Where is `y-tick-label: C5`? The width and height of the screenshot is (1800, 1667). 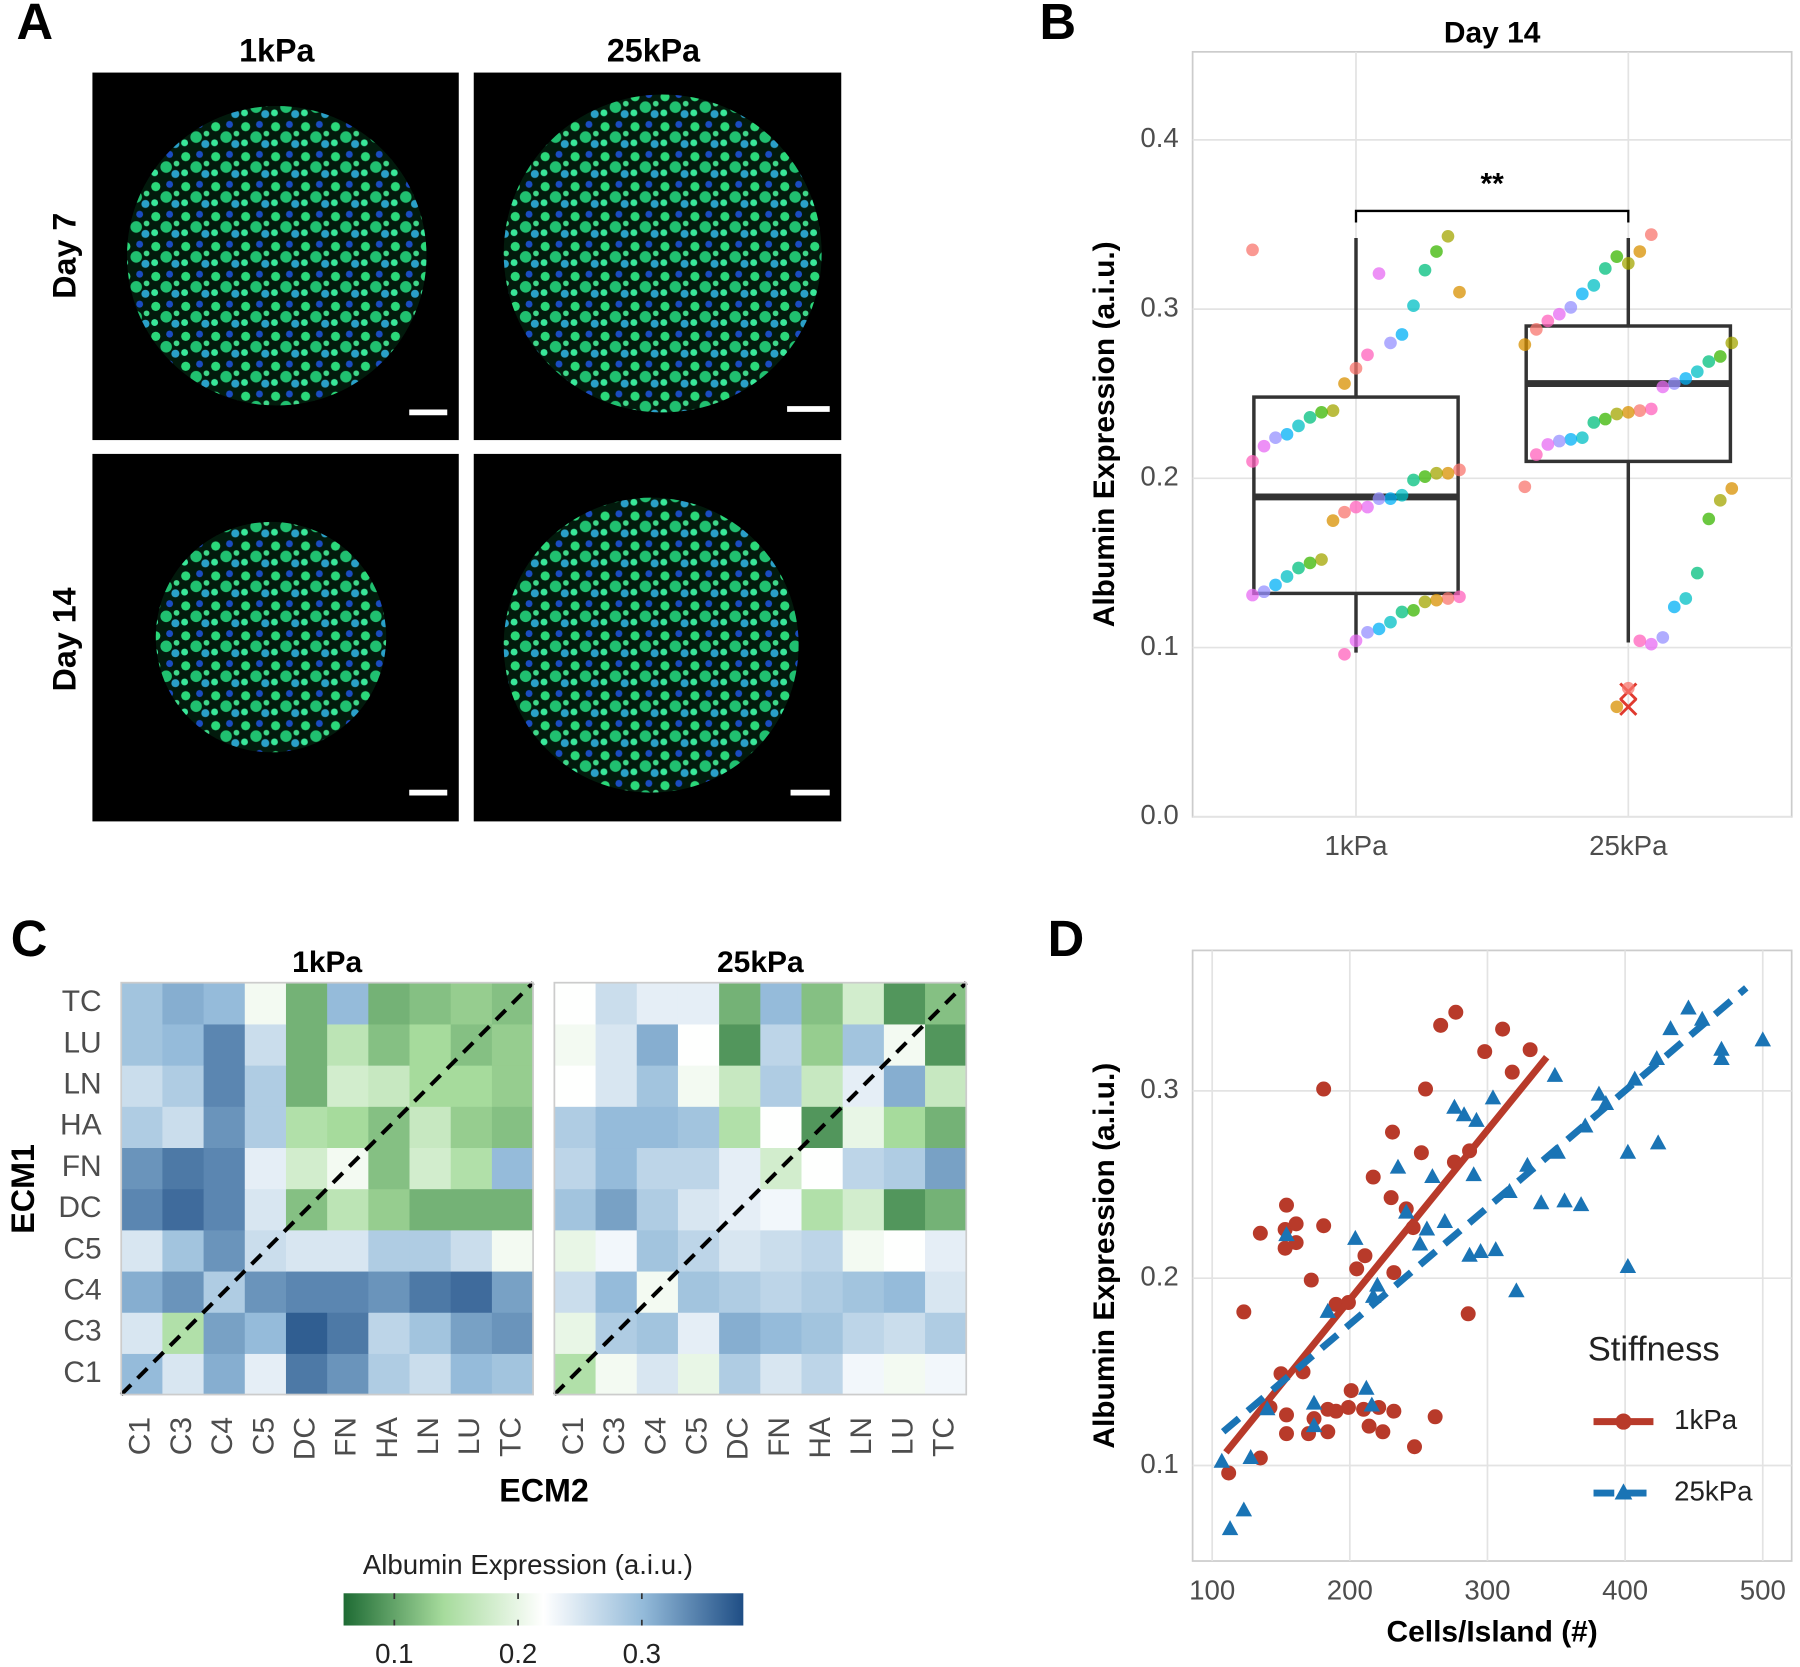 y-tick-label: C5 is located at coordinates (82, 1248).